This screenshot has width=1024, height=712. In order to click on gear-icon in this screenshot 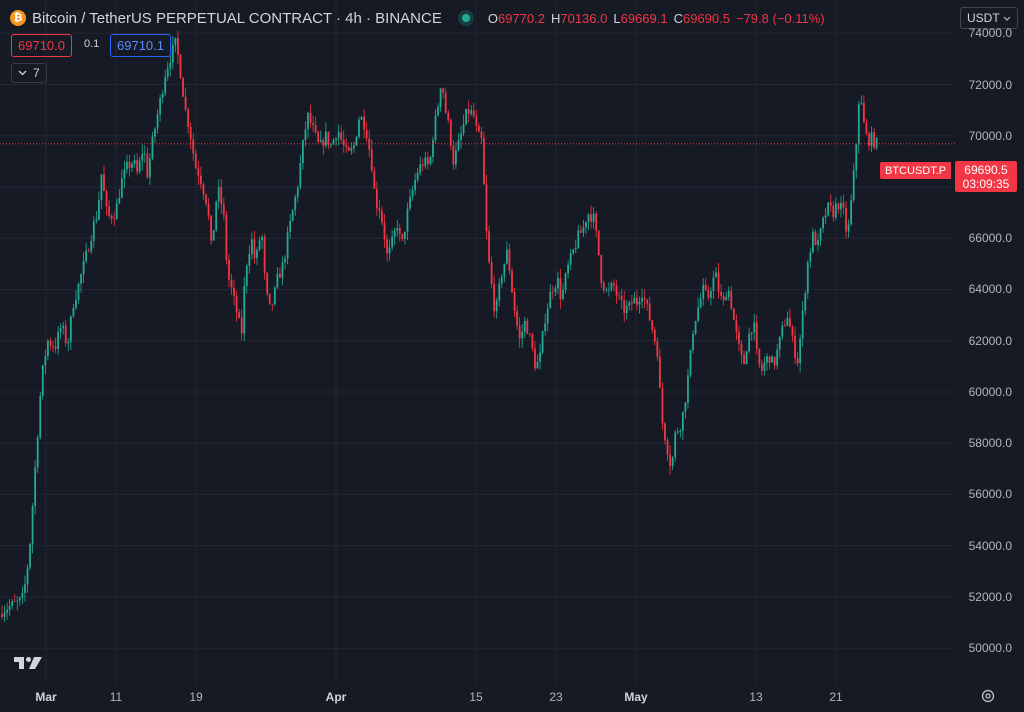, I will do `click(988, 696)`.